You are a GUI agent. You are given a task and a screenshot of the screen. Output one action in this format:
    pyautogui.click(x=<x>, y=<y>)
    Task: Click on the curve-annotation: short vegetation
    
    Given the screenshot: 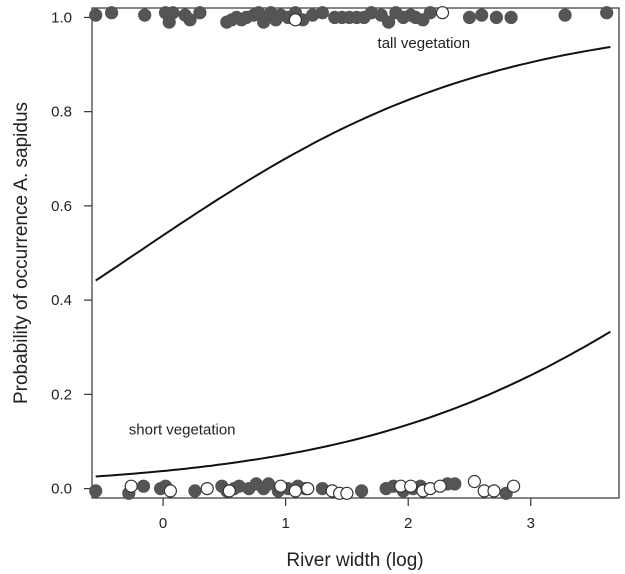 What is the action you would take?
    pyautogui.click(x=182, y=429)
    